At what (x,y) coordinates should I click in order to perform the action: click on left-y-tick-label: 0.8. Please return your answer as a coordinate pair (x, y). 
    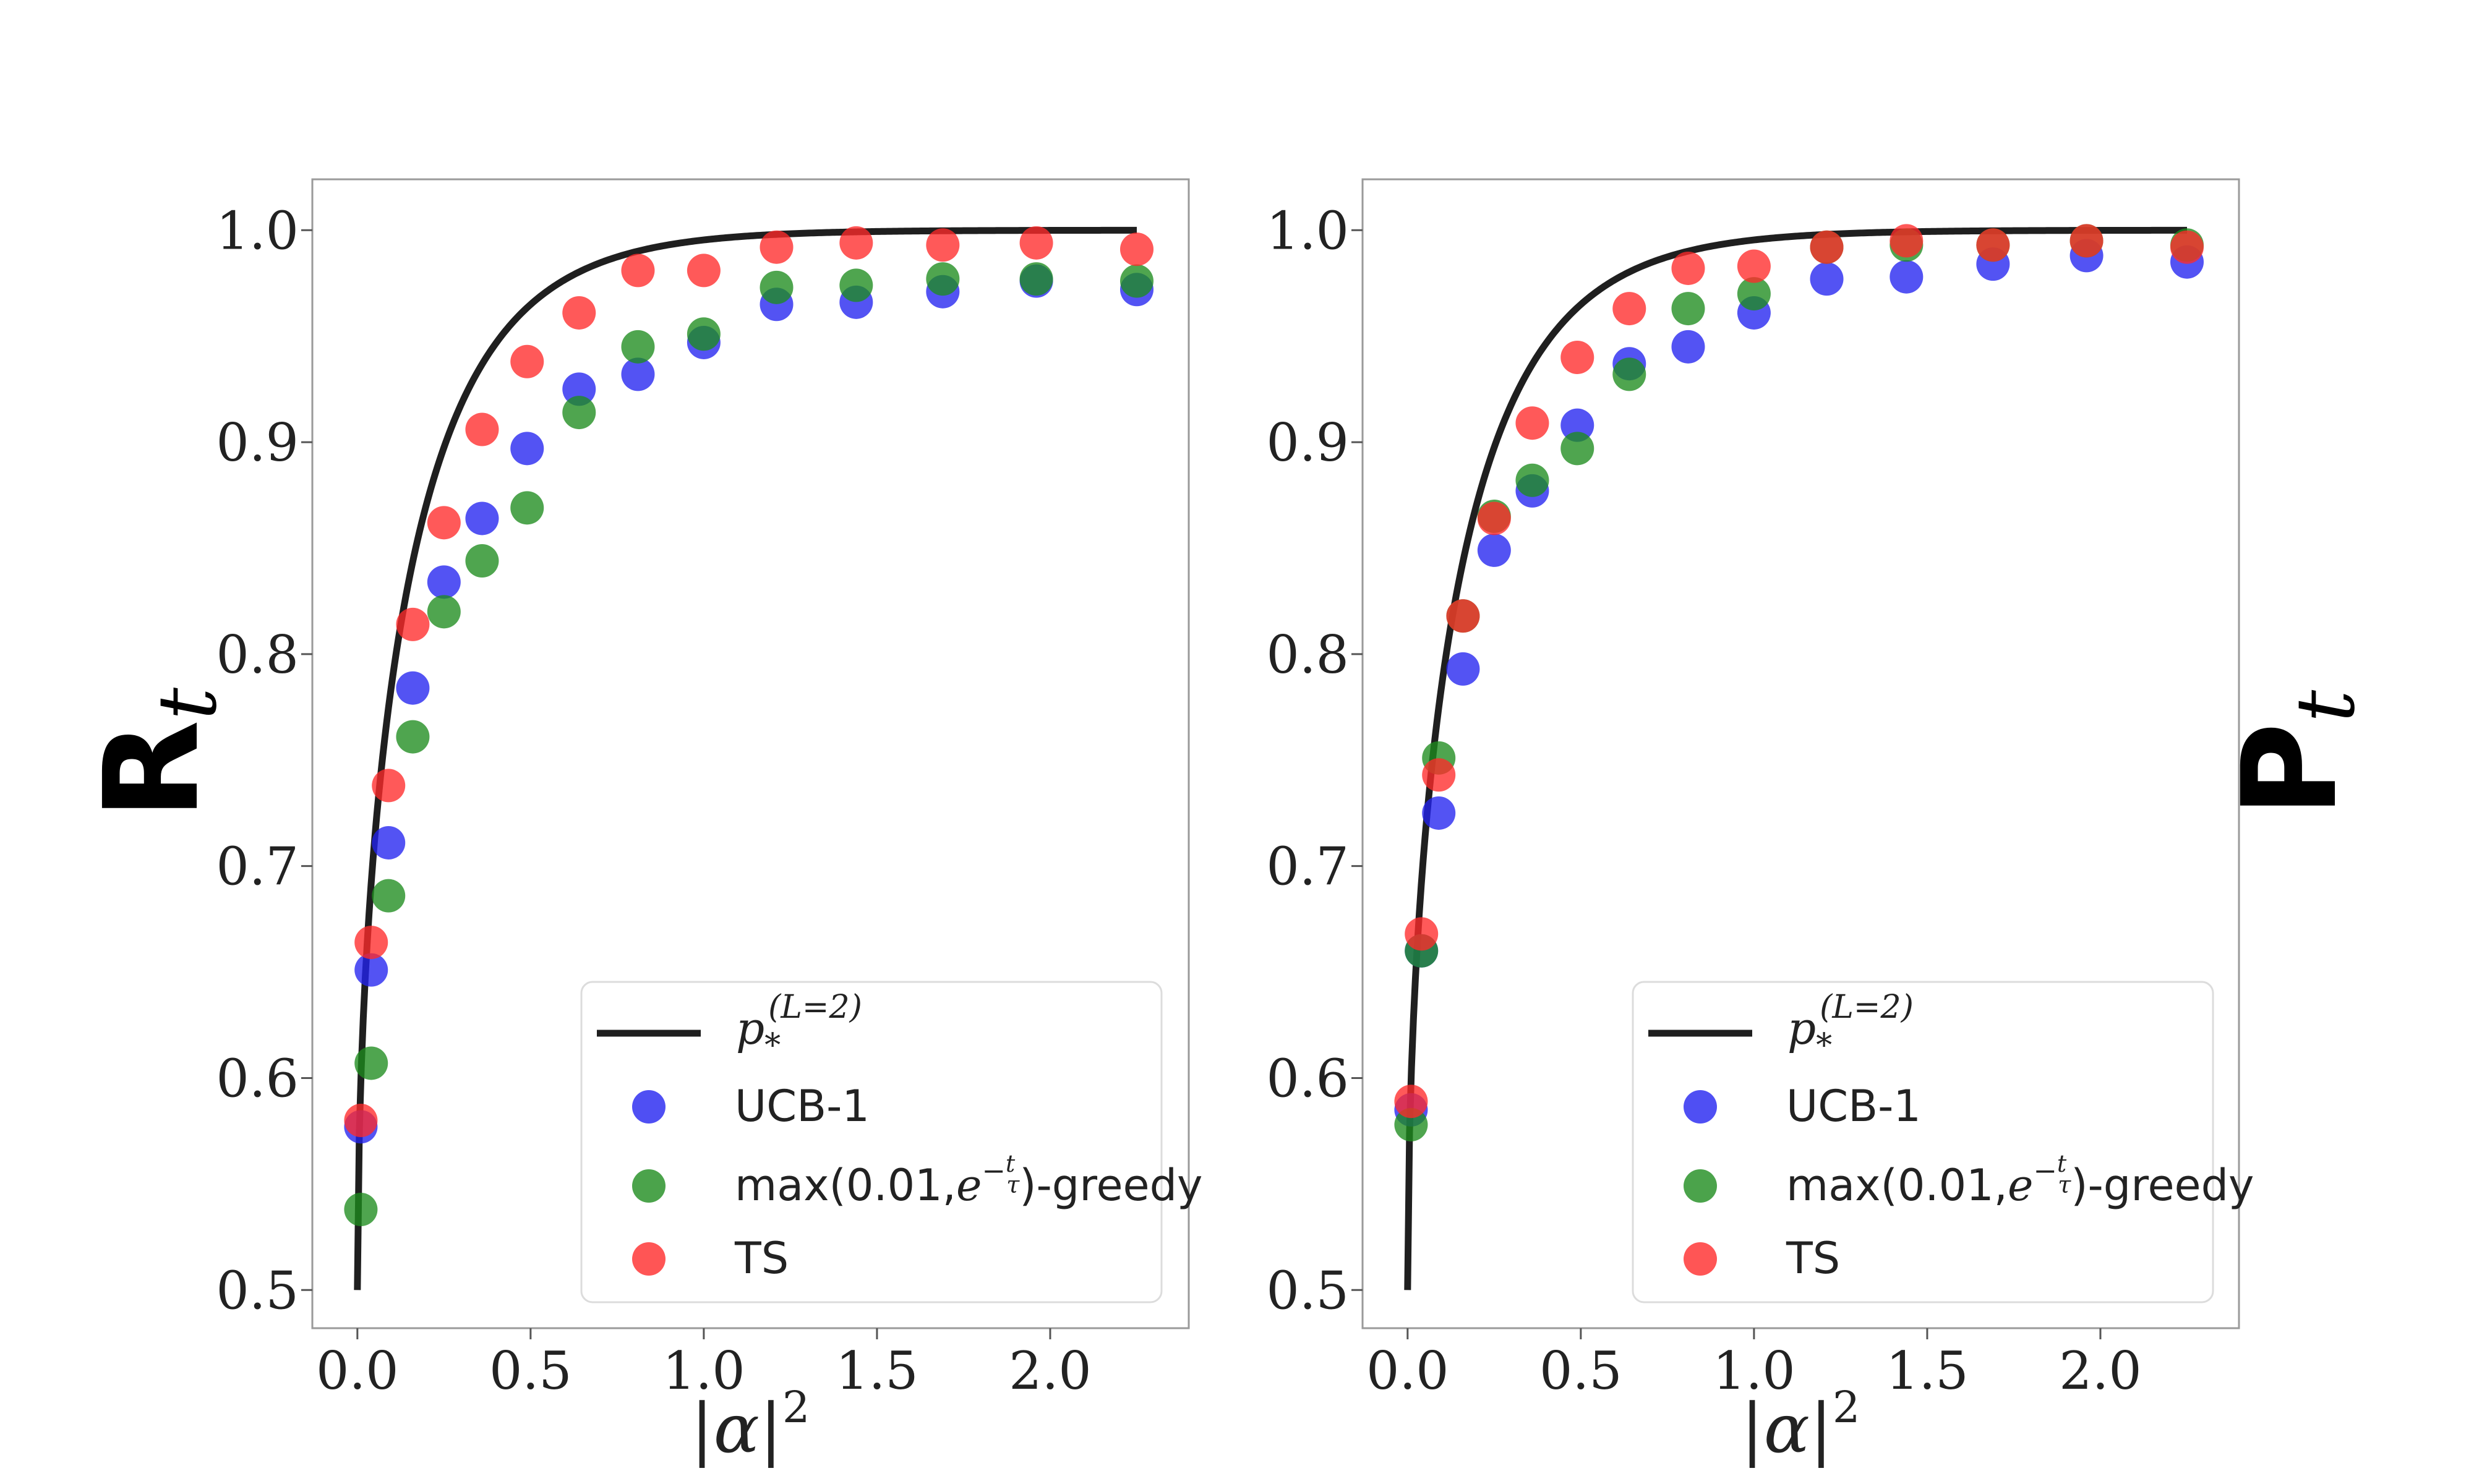
    Looking at the image, I should click on (257, 655).